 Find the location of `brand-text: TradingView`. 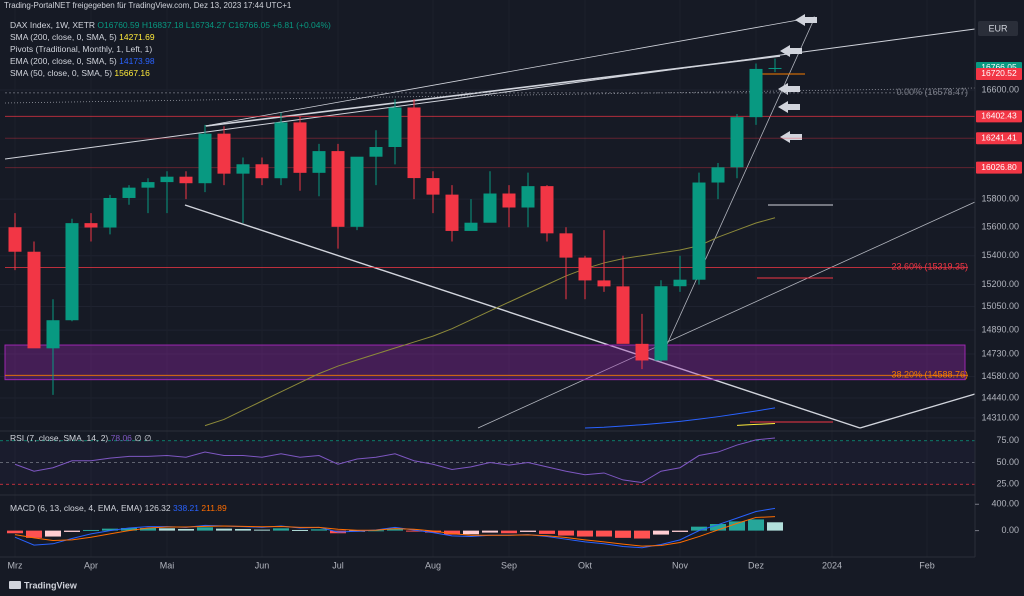

brand-text: TradingView is located at coordinates (51, 585).